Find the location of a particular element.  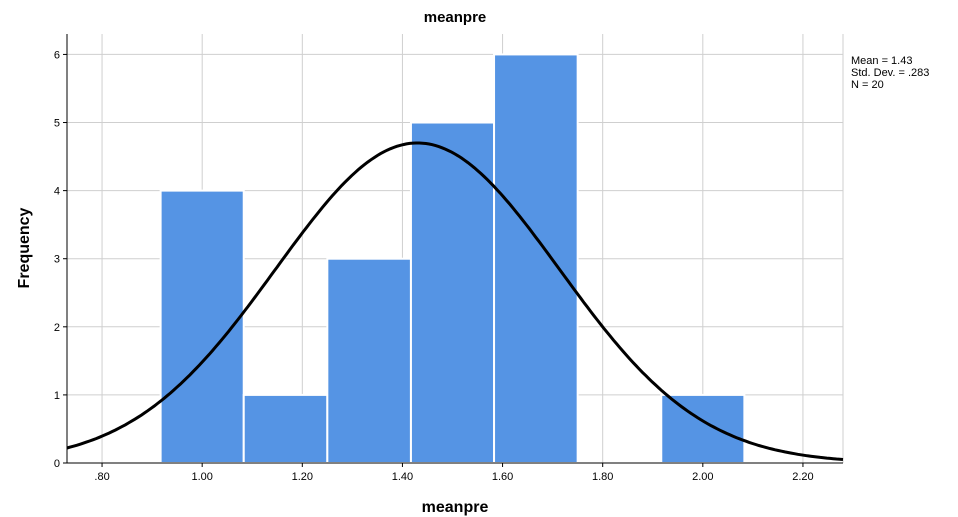

x-tick-label: 1.20 is located at coordinates (302, 477).